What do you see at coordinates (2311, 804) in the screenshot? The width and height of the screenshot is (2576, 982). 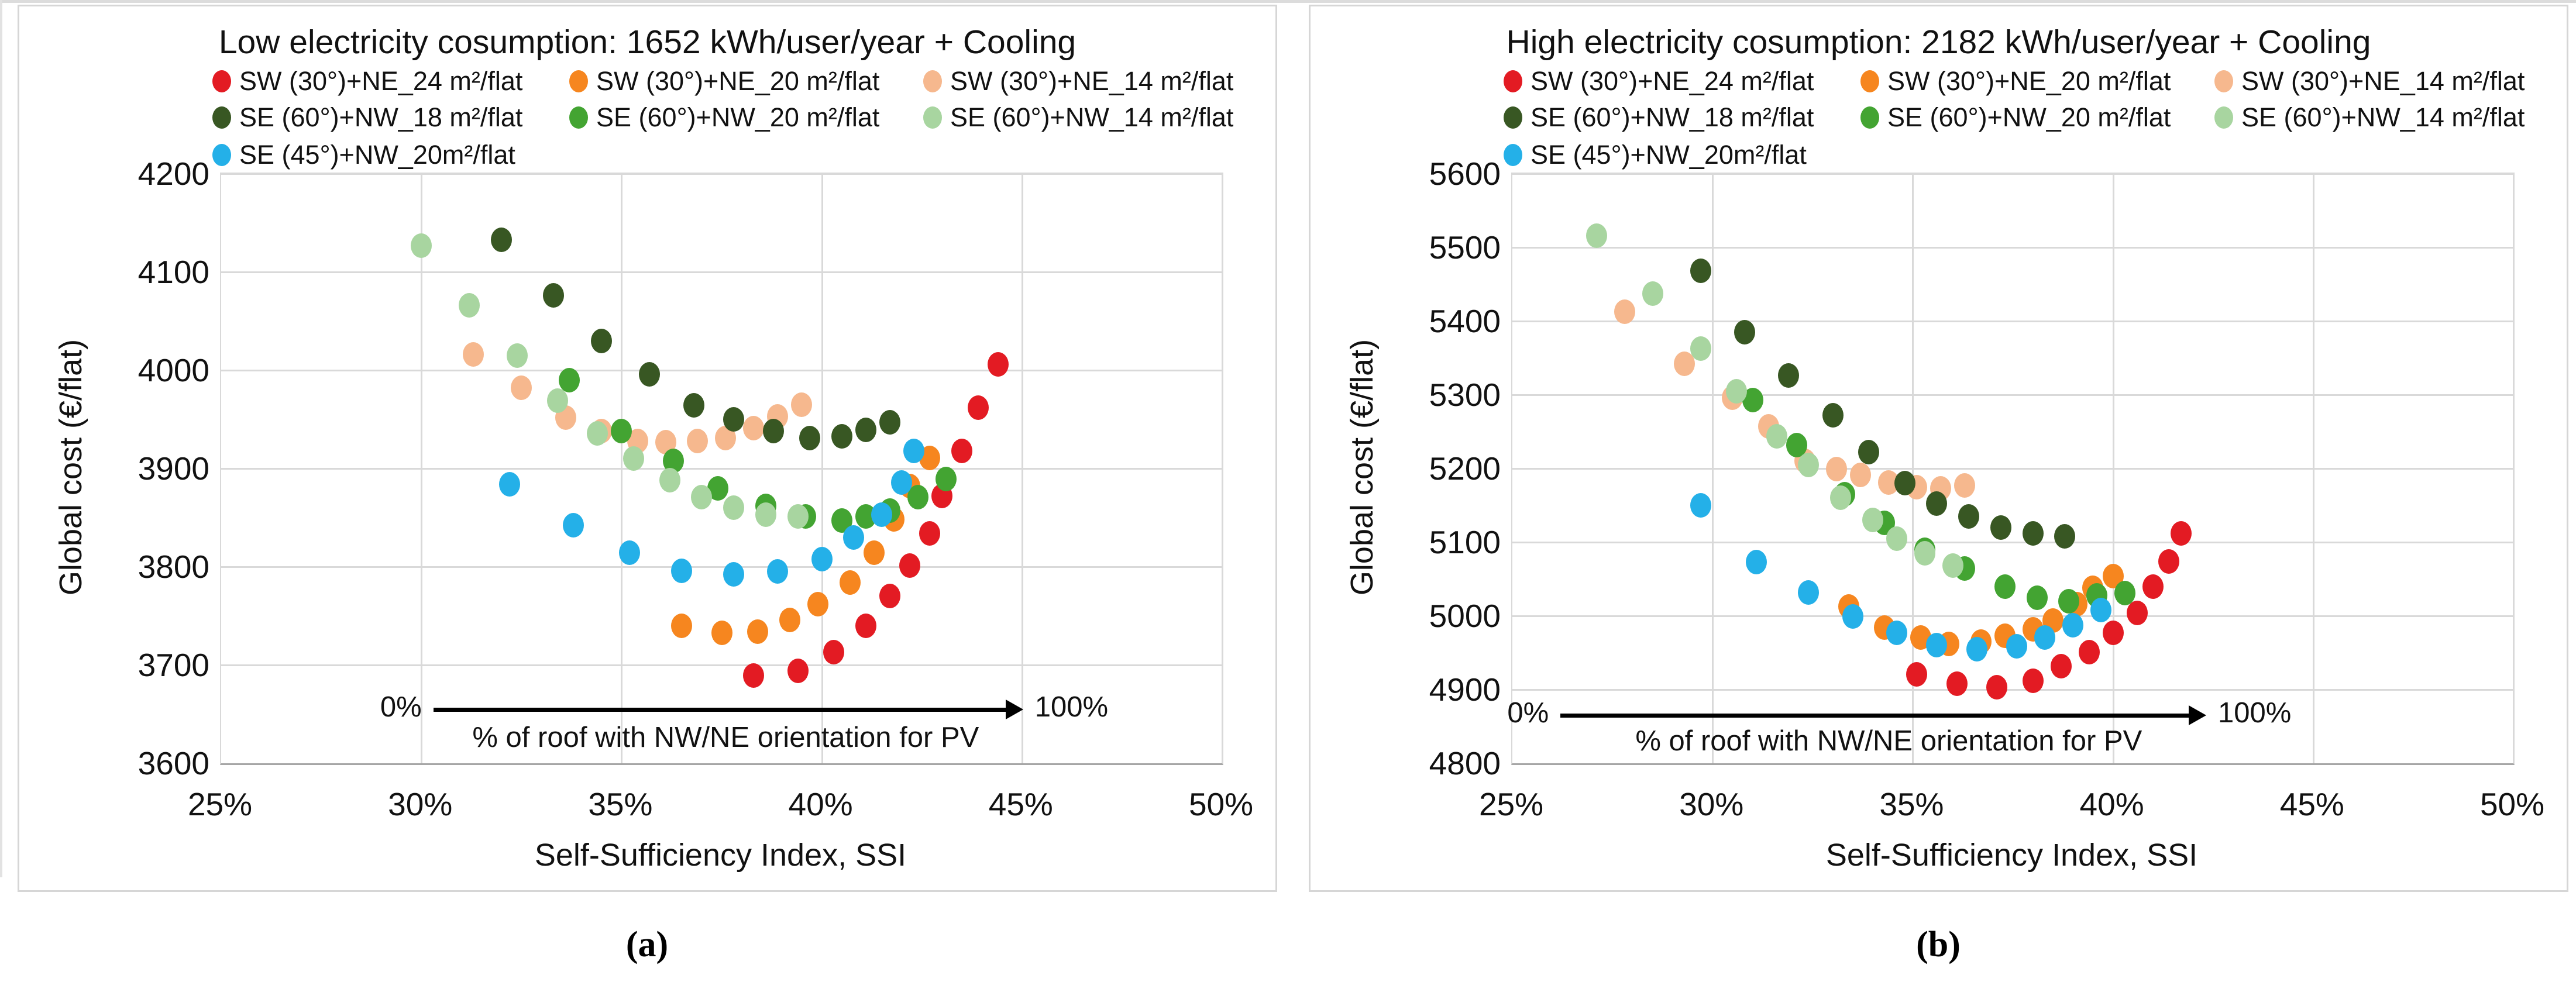 I see `x-tick-label: 45%` at bounding box center [2311, 804].